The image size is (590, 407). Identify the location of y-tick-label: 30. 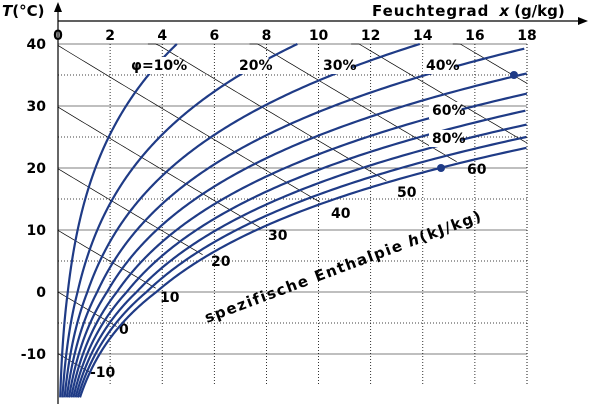
(37, 107).